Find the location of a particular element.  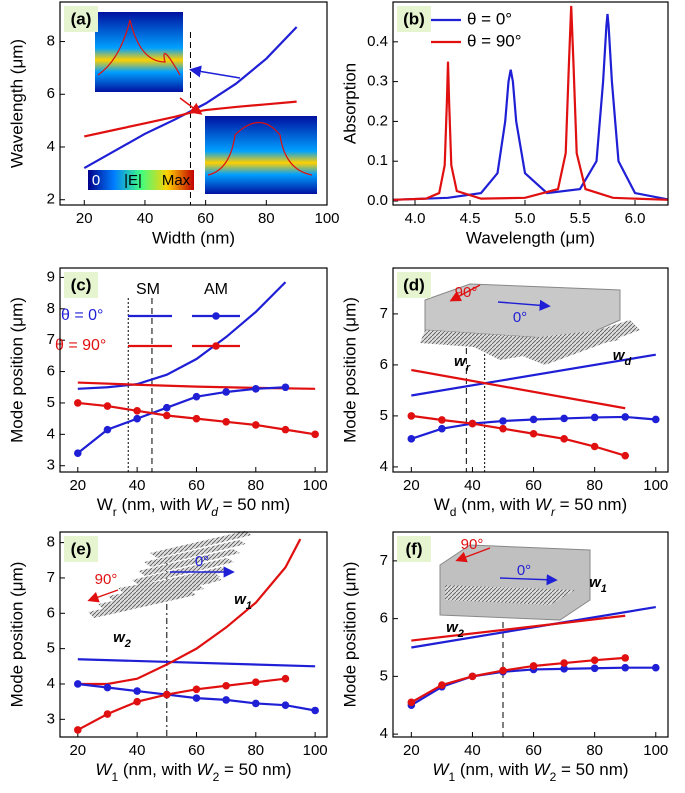

inset-label-text: |E| is located at coordinates (133, 180).